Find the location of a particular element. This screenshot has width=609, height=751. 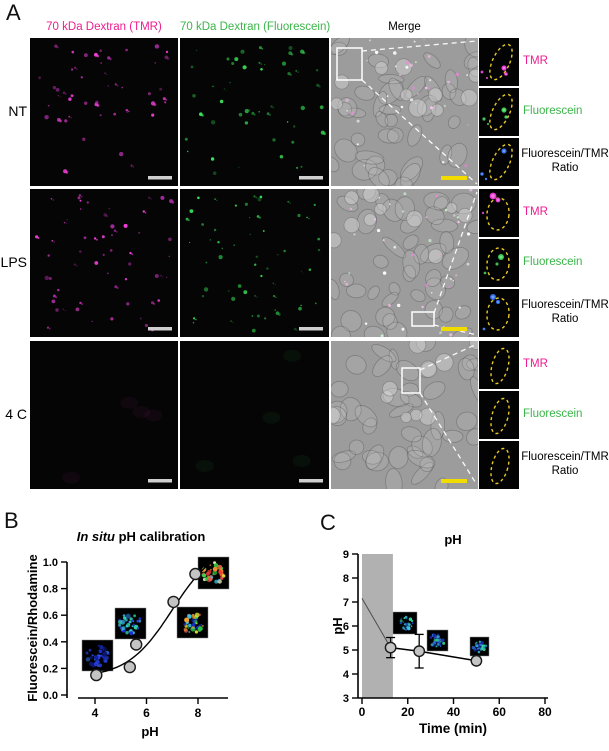

zoom-inset-nt-fluorescein-tmr-ratio is located at coordinates (499, 162).